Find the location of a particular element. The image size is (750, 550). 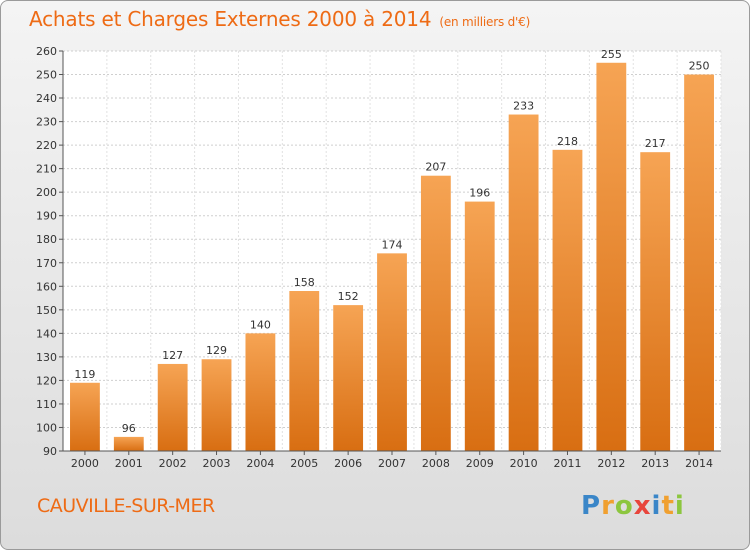

x-tick-label: 2000 is located at coordinates (85, 463).